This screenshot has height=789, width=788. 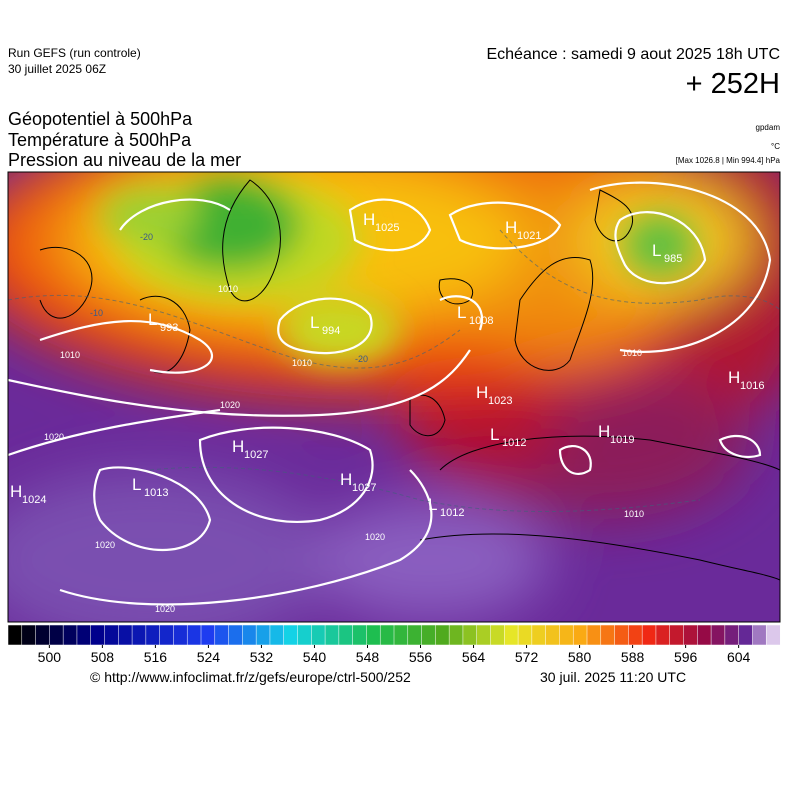 What do you see at coordinates (146, 237) in the screenshot?
I see `temperature-label: -20` at bounding box center [146, 237].